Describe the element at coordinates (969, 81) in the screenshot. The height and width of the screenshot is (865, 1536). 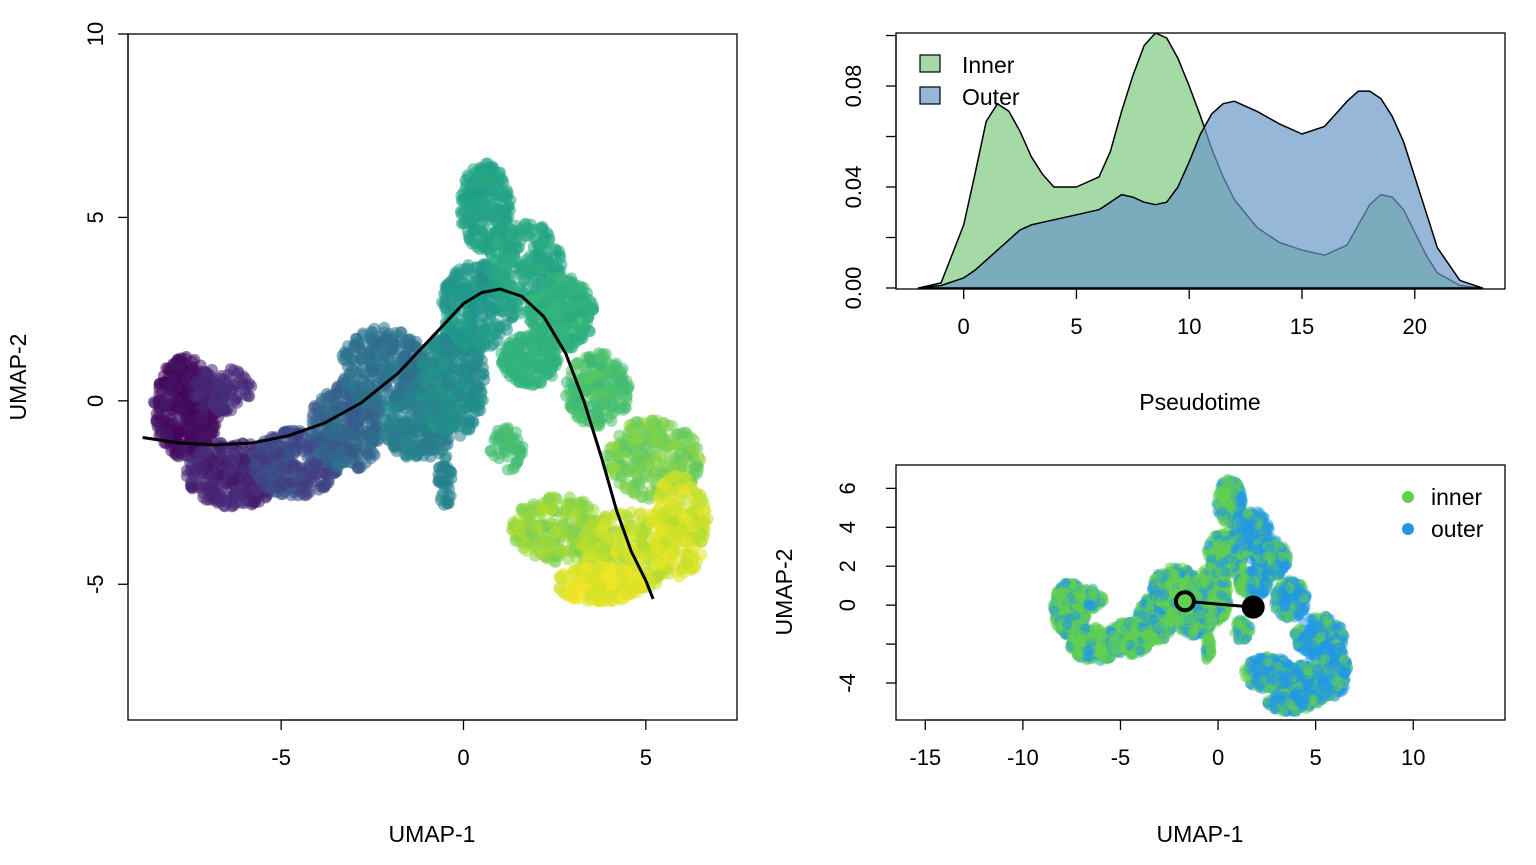
I see `legend: Inner Outer` at that location.